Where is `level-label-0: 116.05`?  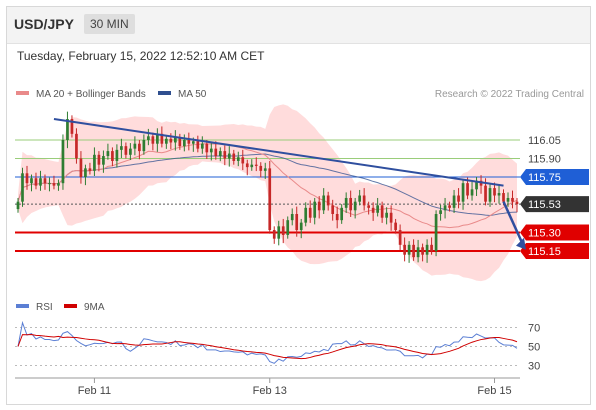 level-label-0: 116.05 is located at coordinates (544, 141).